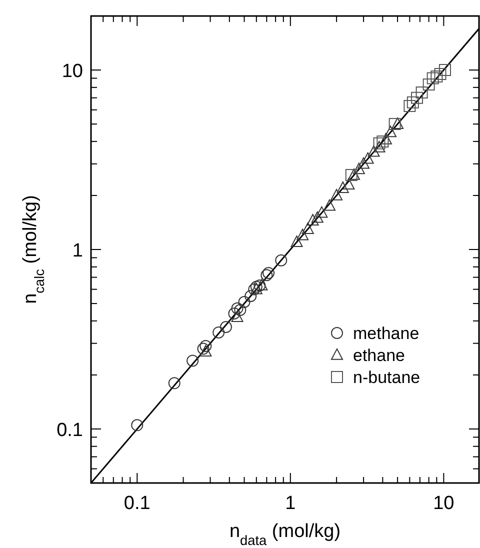 Image resolution: width=480 pixels, height=548 pixels. I want to click on x-tick-label: 1, so click(290, 503).